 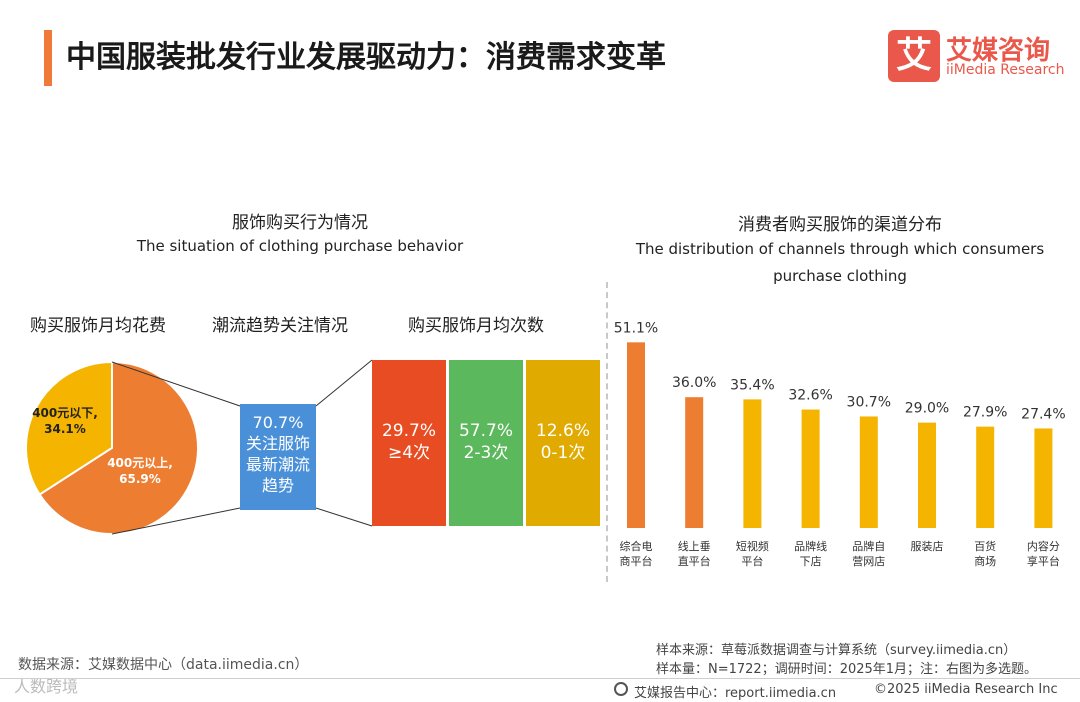 What do you see at coordinates (140, 471) in the screenshot?
I see `pie-label-above-400: 400元以上, 65.9%` at bounding box center [140, 471].